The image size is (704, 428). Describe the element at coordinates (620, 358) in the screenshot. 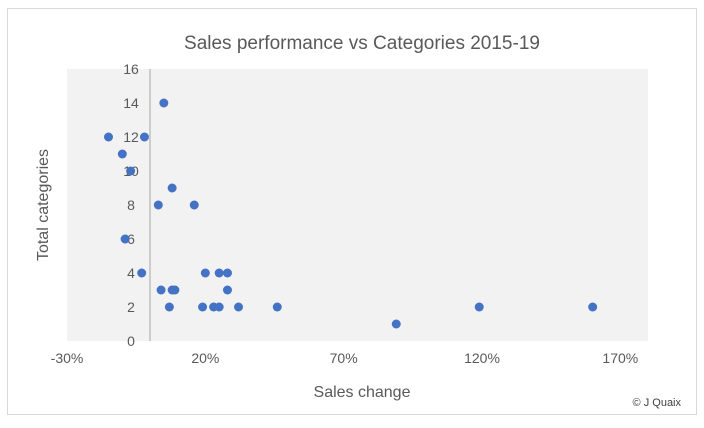

I see `x-tick-label: 170%` at that location.